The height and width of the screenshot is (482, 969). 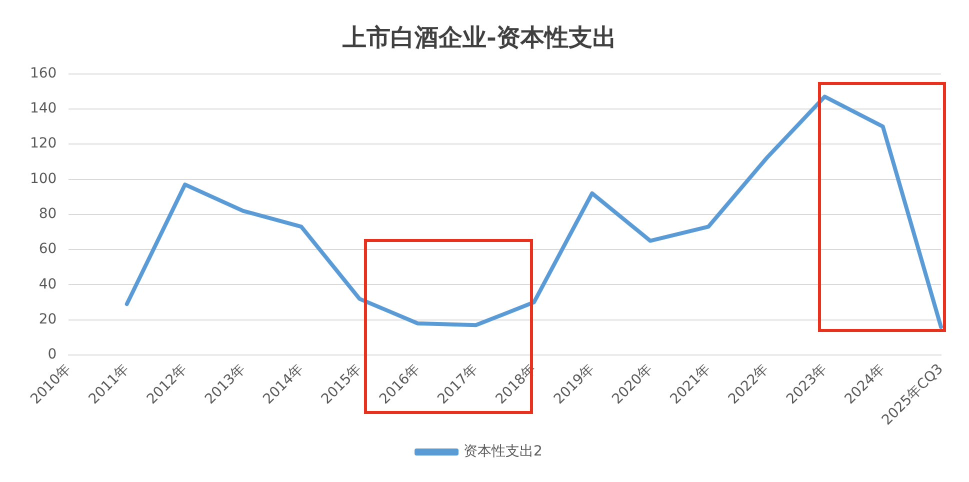 I want to click on y-tick-label: 20, so click(x=47, y=320).